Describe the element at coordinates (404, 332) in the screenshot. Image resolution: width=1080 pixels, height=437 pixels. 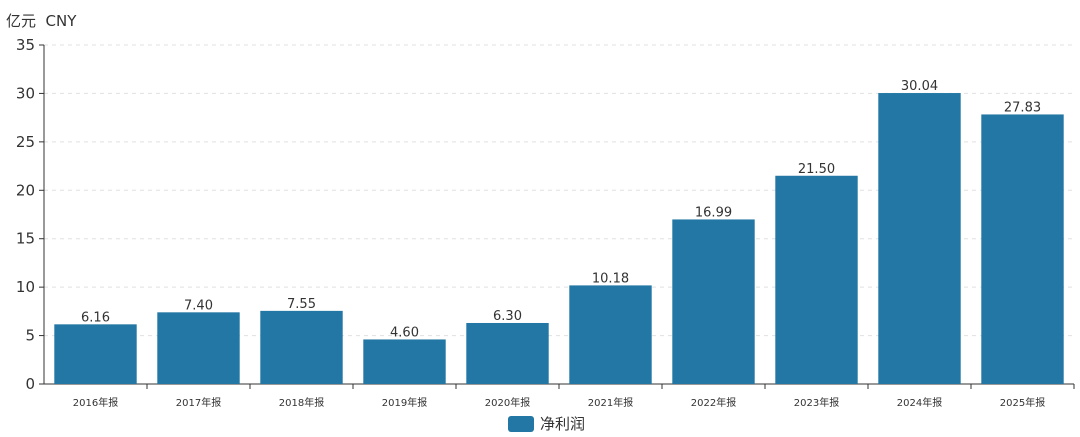
I see `bar-data-label: 4.60` at that location.